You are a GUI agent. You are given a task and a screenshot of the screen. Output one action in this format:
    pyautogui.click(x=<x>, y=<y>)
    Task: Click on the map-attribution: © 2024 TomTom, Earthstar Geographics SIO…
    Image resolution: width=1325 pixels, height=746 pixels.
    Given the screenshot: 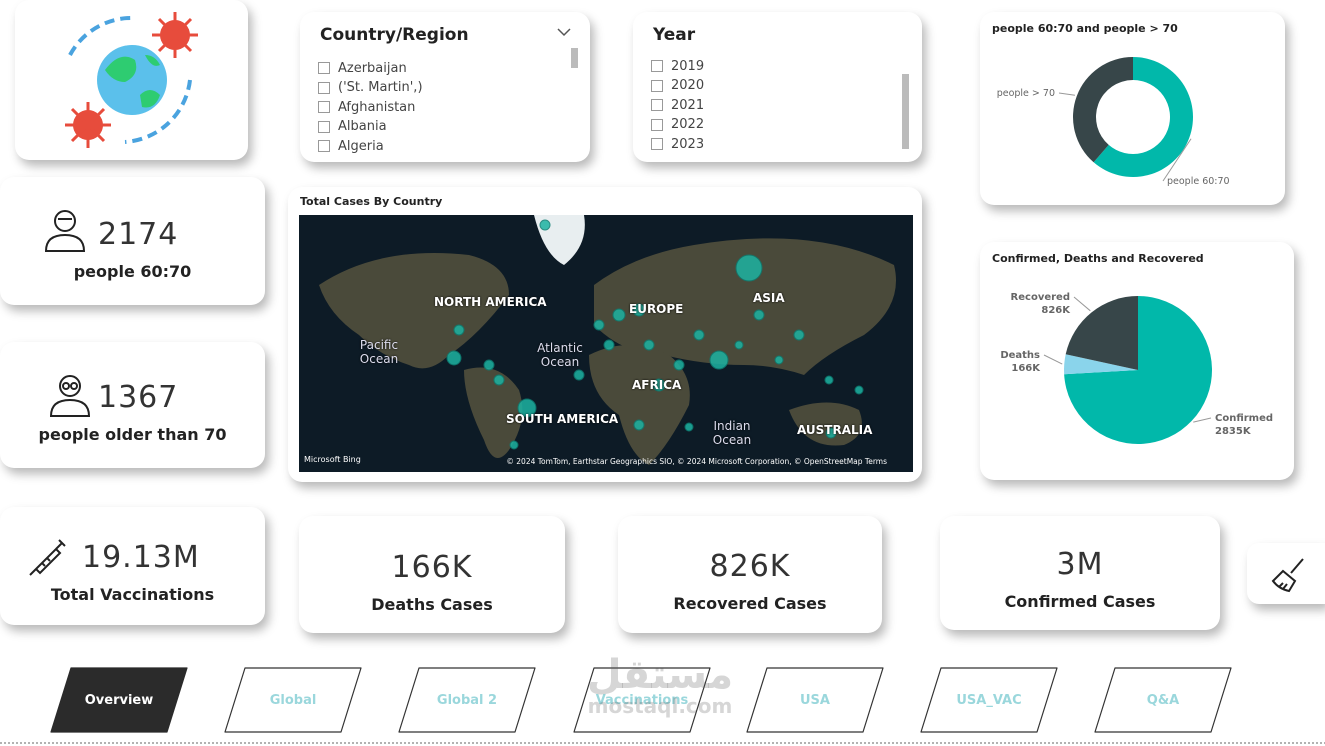 What is the action you would take?
    pyautogui.click(x=696, y=461)
    